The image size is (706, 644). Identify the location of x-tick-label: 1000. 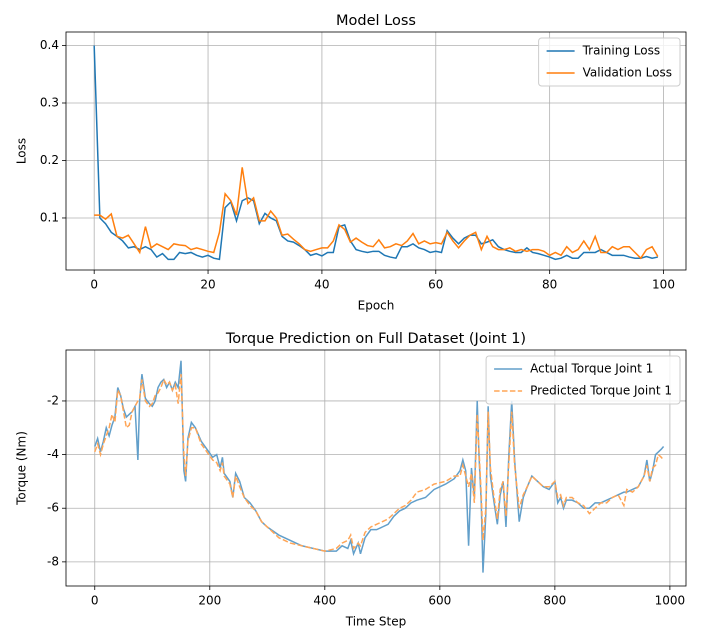
(670, 601).